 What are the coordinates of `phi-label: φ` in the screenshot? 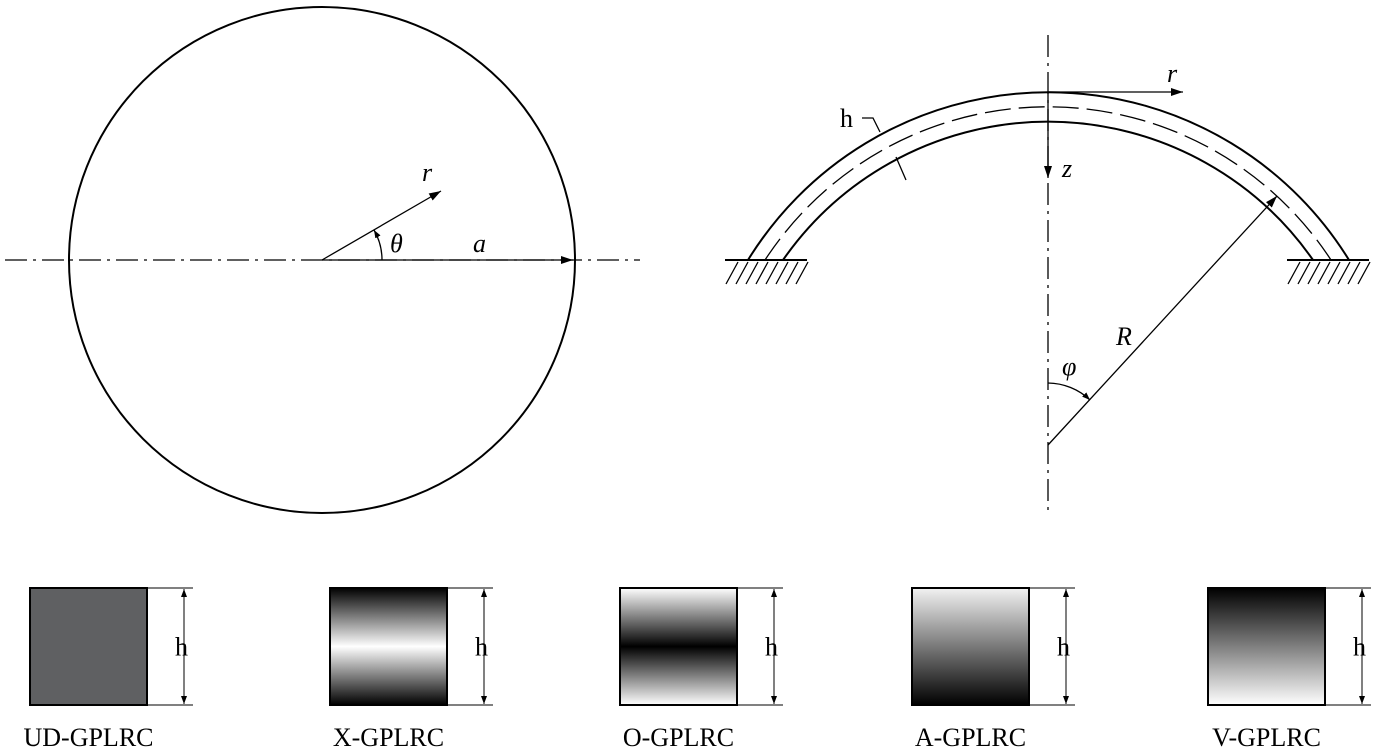 It's located at (1069, 366).